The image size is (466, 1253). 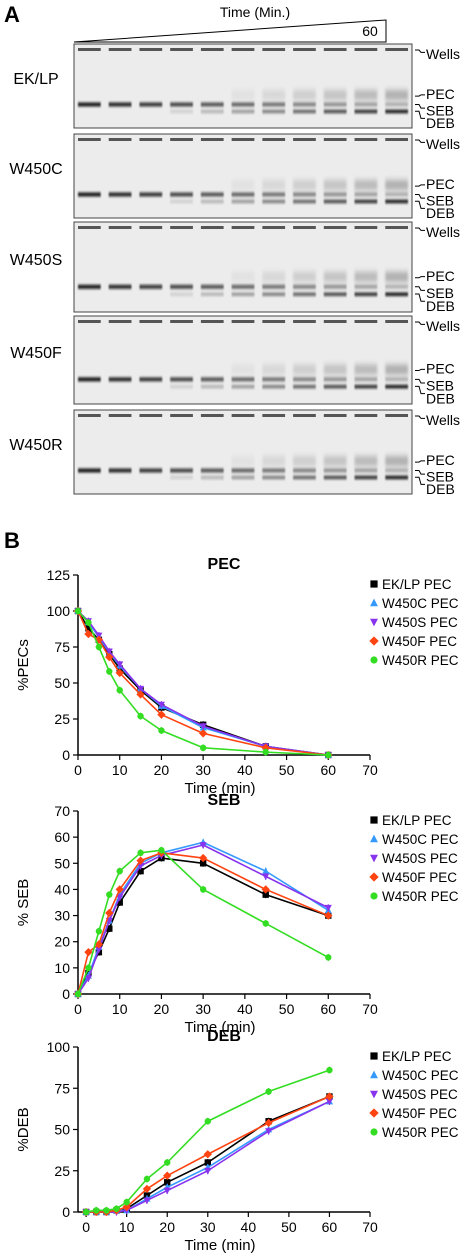 What do you see at coordinates (203, 1009) in the screenshot?
I see `x-tick-label: 30` at bounding box center [203, 1009].